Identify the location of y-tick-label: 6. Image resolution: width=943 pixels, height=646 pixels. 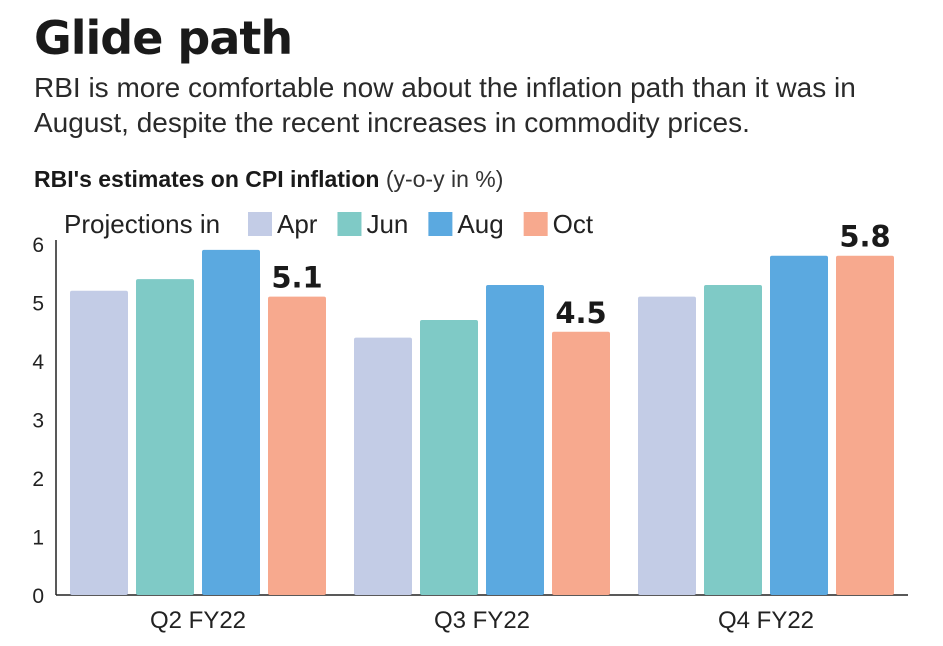
(38, 245).